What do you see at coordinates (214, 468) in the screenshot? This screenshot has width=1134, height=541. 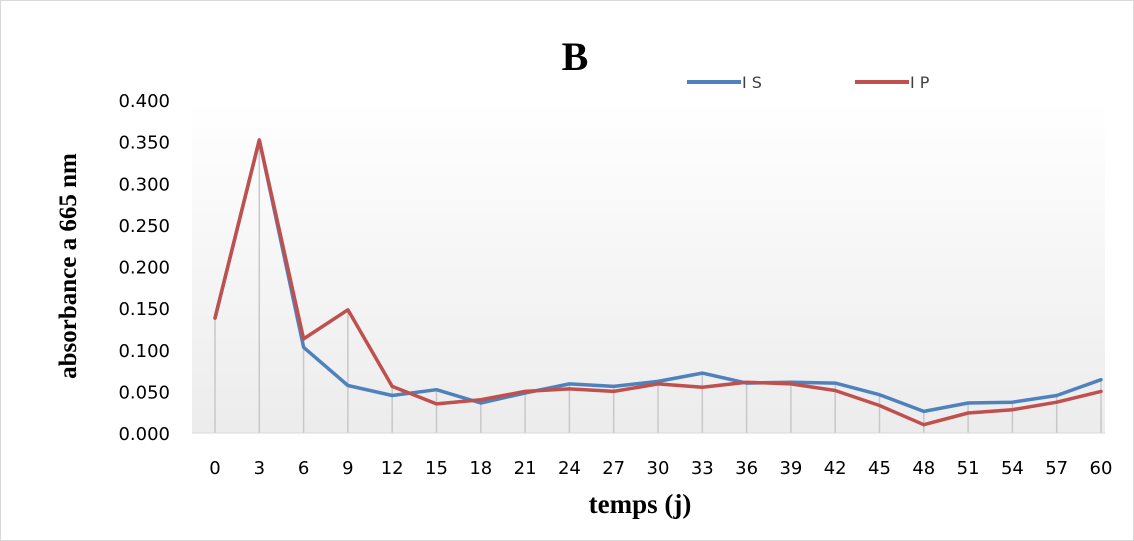 I see `x-tick-label: 0` at bounding box center [214, 468].